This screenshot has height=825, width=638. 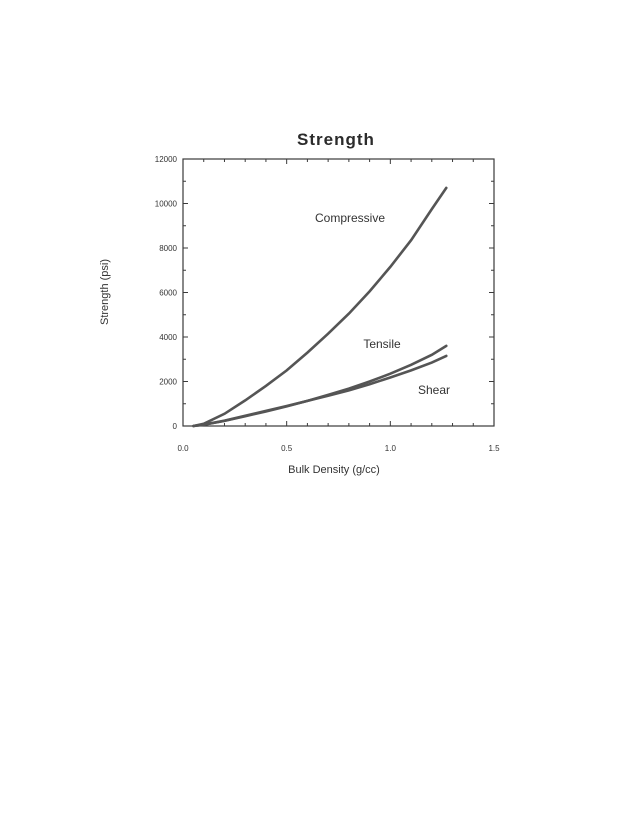 I want to click on chart-title: Strength, so click(x=336, y=139).